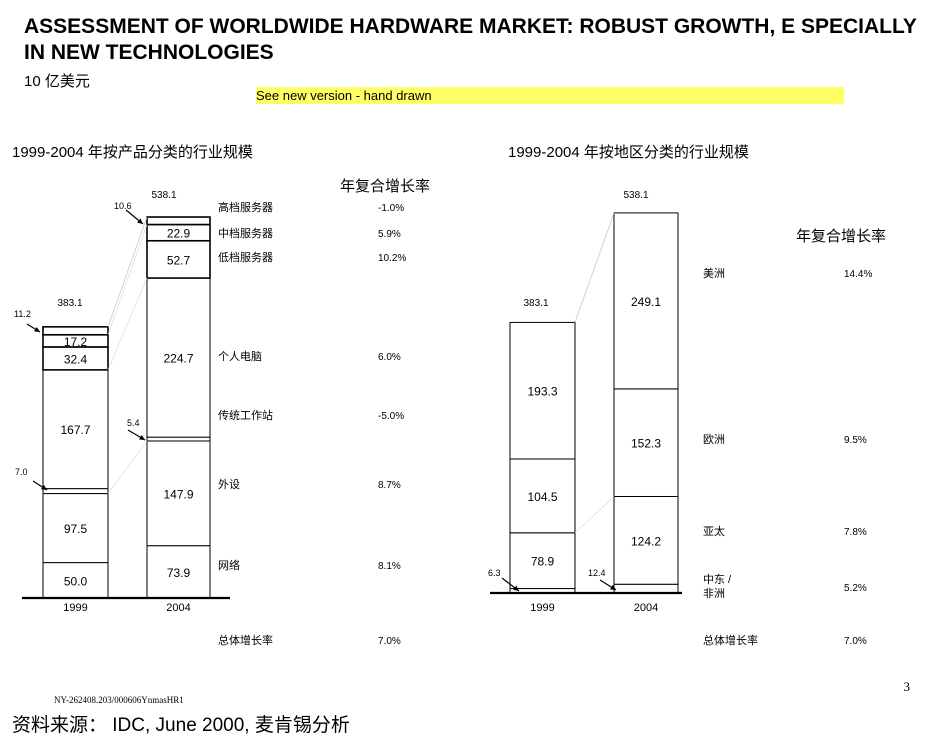 The width and height of the screenshot is (950, 737). What do you see at coordinates (516, 588) in the screenshot?
I see `region-callout-arrow-0-0-head` at bounding box center [516, 588].